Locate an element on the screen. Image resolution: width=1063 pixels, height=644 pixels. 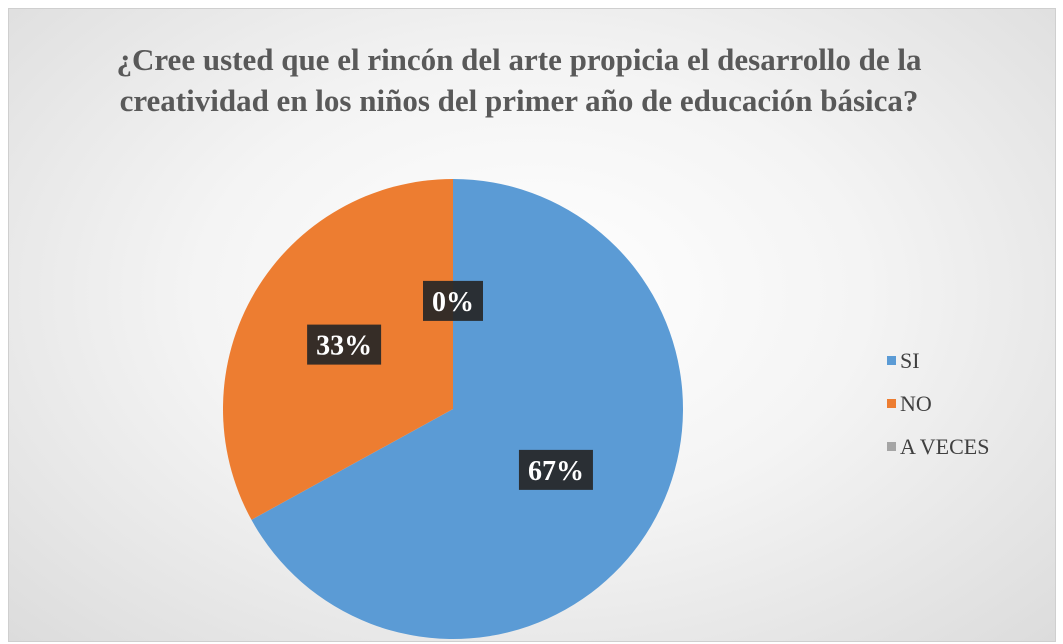
data-label-no: 33% is located at coordinates (344, 344).